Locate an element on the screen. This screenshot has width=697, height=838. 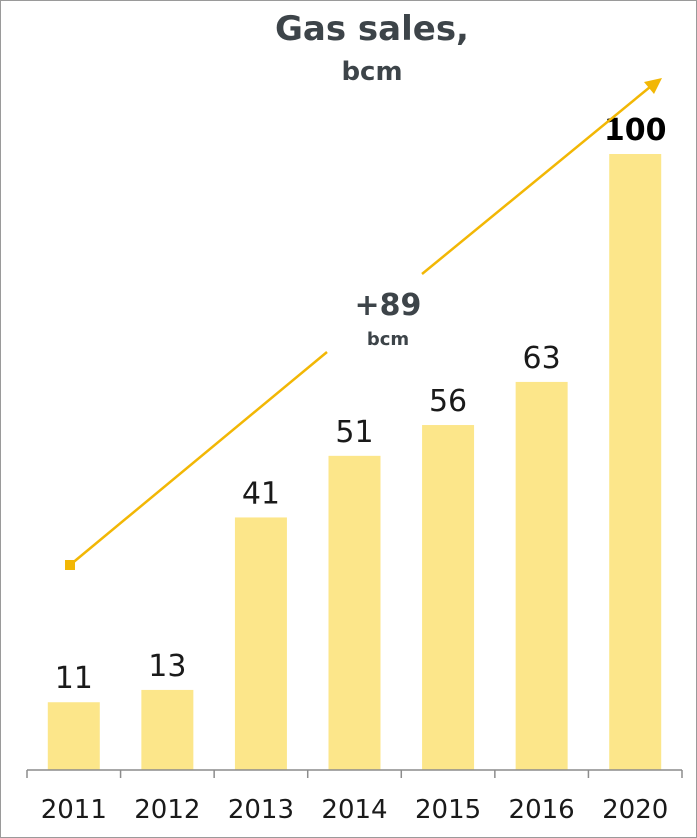
value-label-2020: 100 is located at coordinates (635, 130).